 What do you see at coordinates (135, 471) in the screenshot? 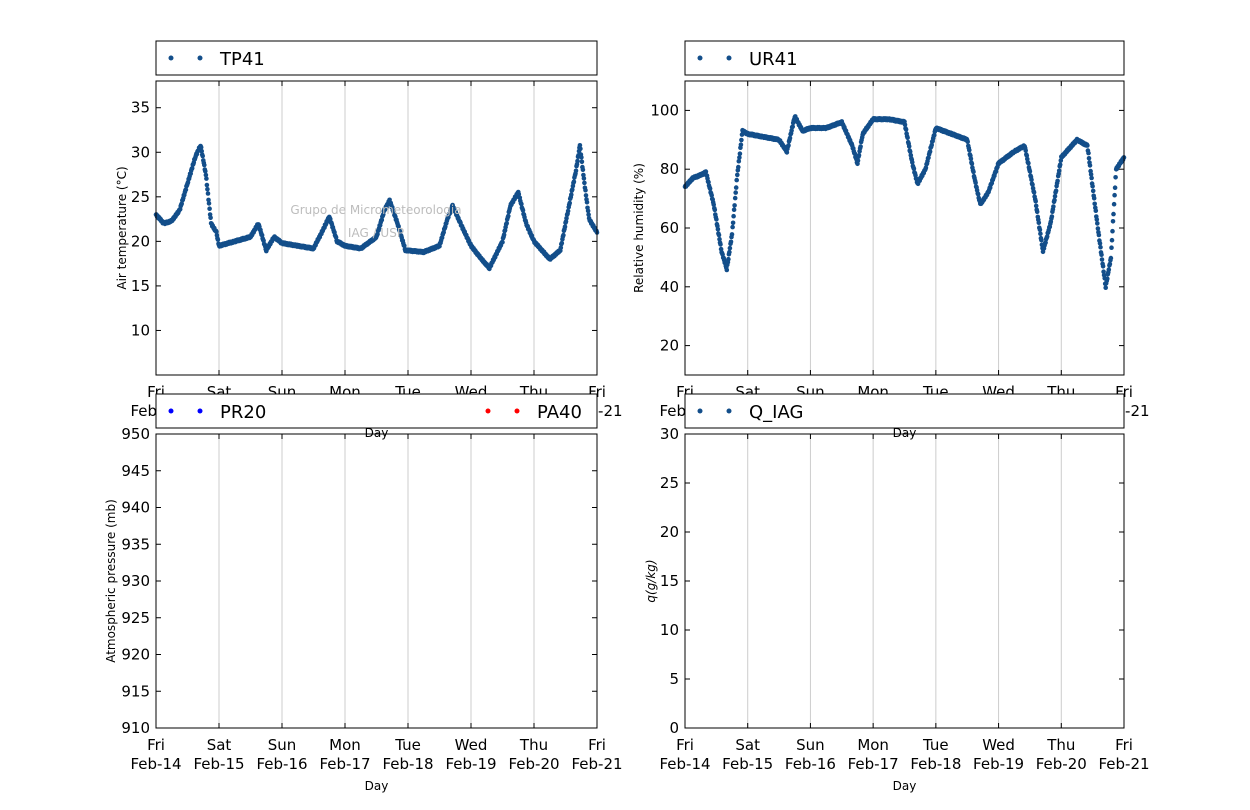
I see `y-tick-label: 945` at bounding box center [135, 471].